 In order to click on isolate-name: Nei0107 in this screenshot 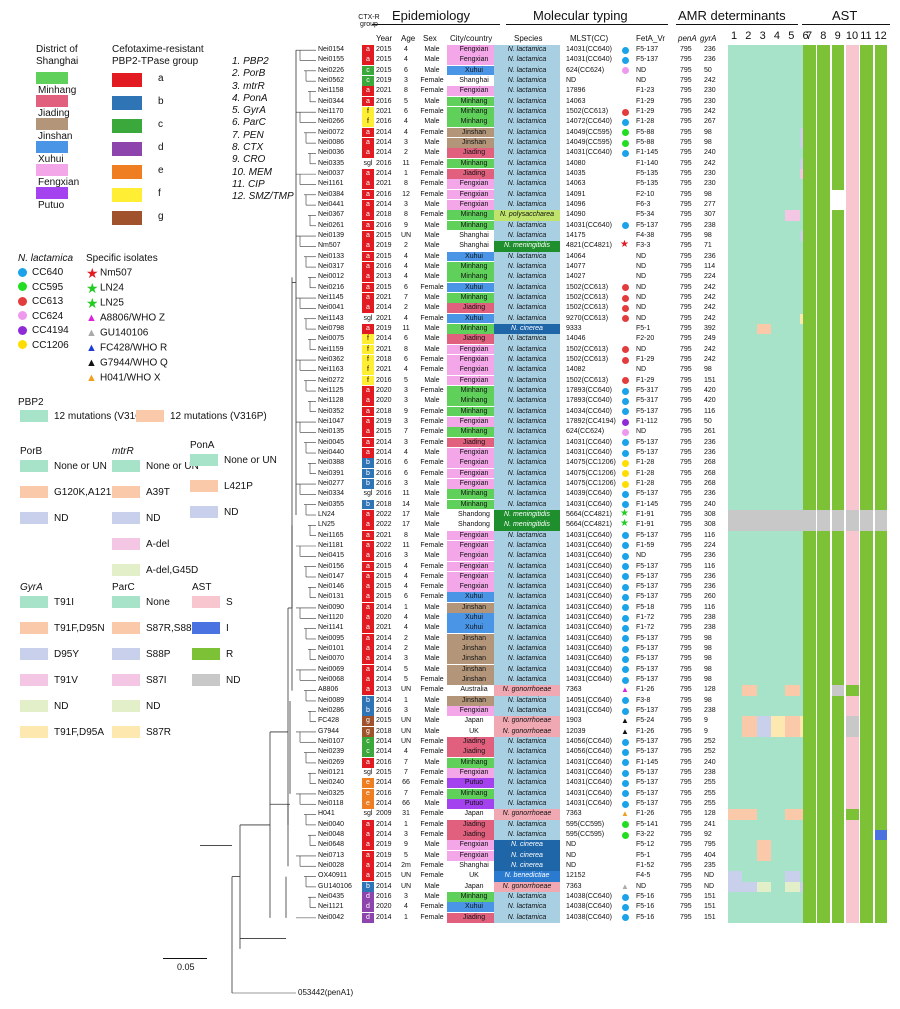, I will do `click(331, 742)`.